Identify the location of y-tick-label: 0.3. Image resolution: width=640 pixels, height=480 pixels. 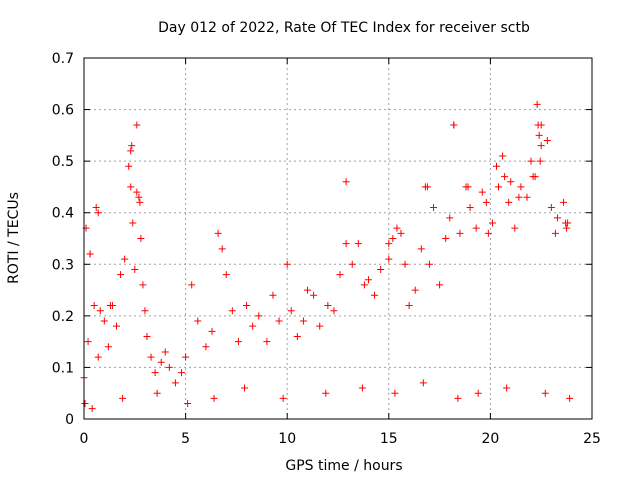
(63, 265).